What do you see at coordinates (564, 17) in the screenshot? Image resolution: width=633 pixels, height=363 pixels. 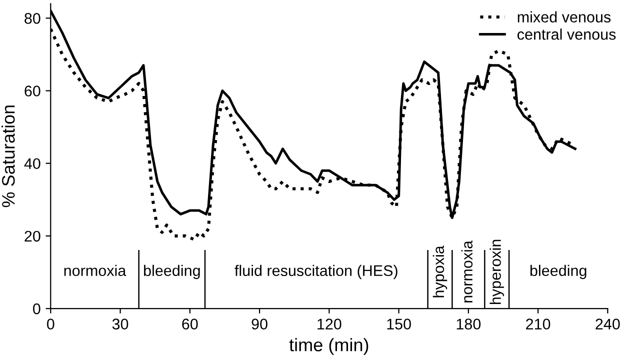 I see `legend-label: mixed venous` at bounding box center [564, 17].